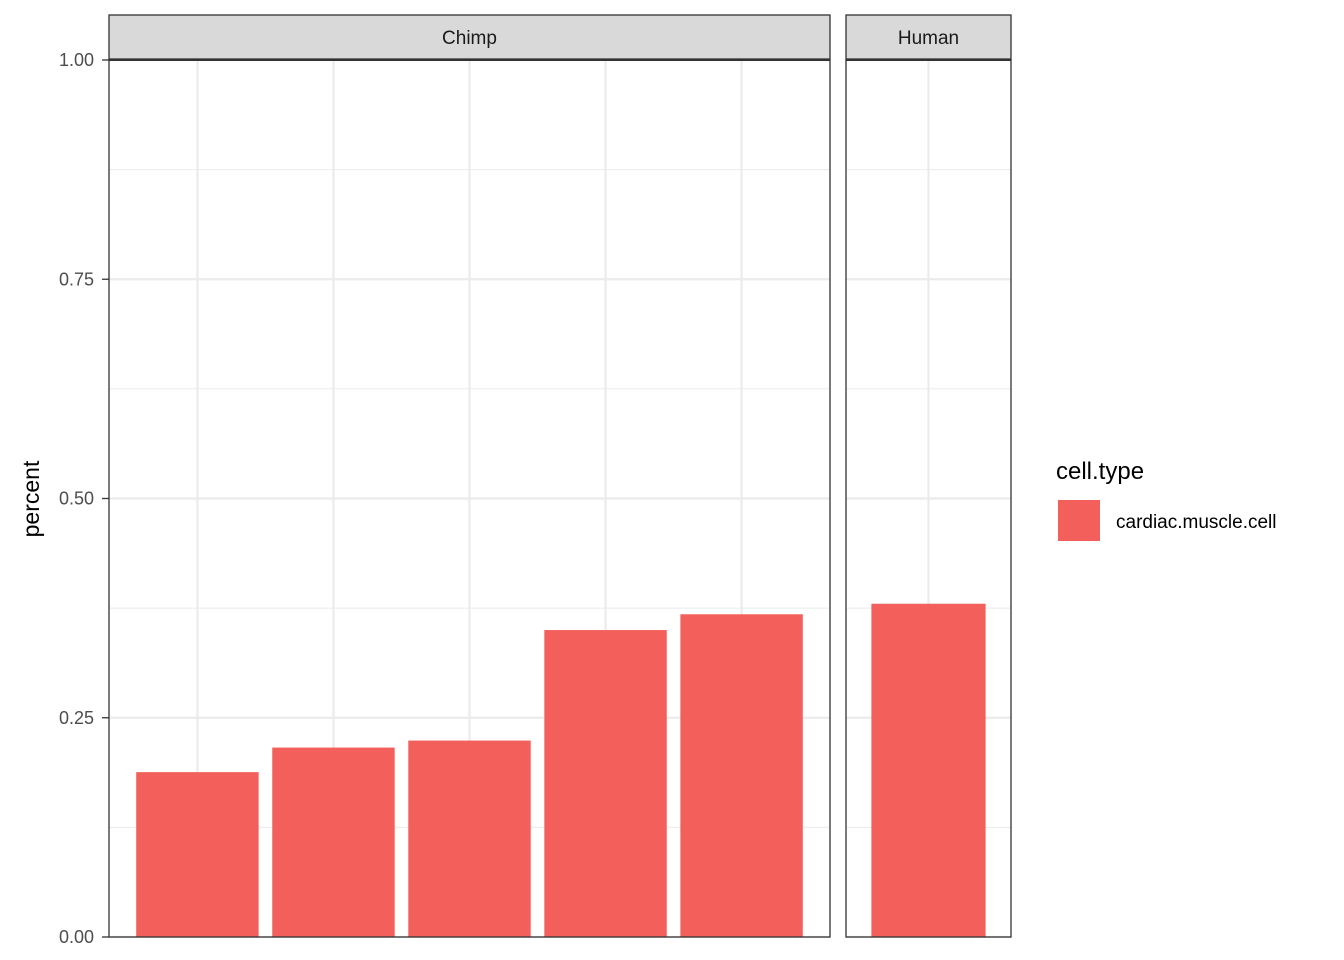 The image size is (1344, 960). What do you see at coordinates (1196, 522) in the screenshot?
I see `legend-label: cardiac.muscle.cell` at bounding box center [1196, 522].